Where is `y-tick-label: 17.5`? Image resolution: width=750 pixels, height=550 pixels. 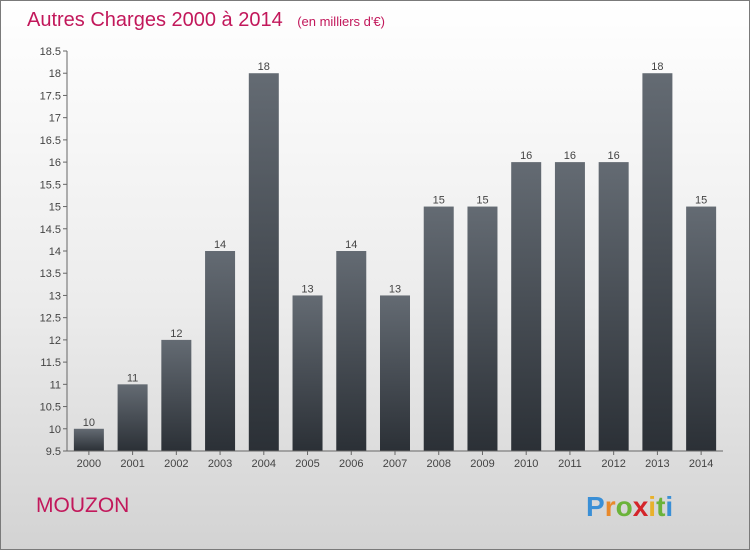
y-tick-label: 17.5 is located at coordinates (50, 96).